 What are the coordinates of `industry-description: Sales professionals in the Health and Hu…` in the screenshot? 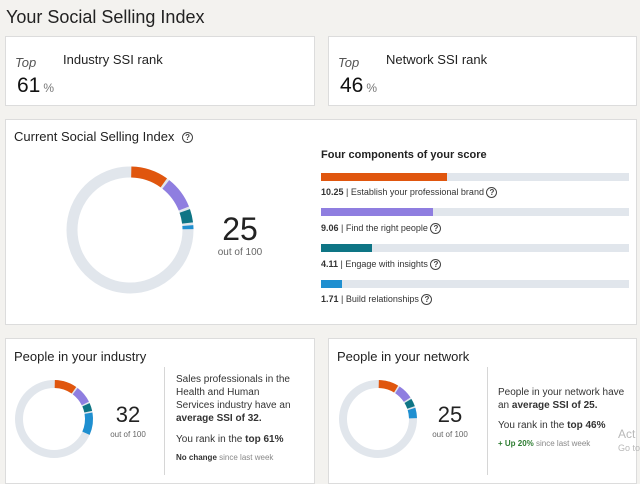 It's located at (233, 399).